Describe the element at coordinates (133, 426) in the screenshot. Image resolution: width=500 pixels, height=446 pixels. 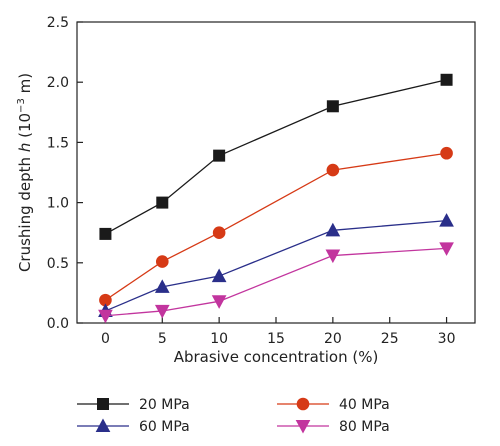
I see `legend-item: 60 MPa` at that location.